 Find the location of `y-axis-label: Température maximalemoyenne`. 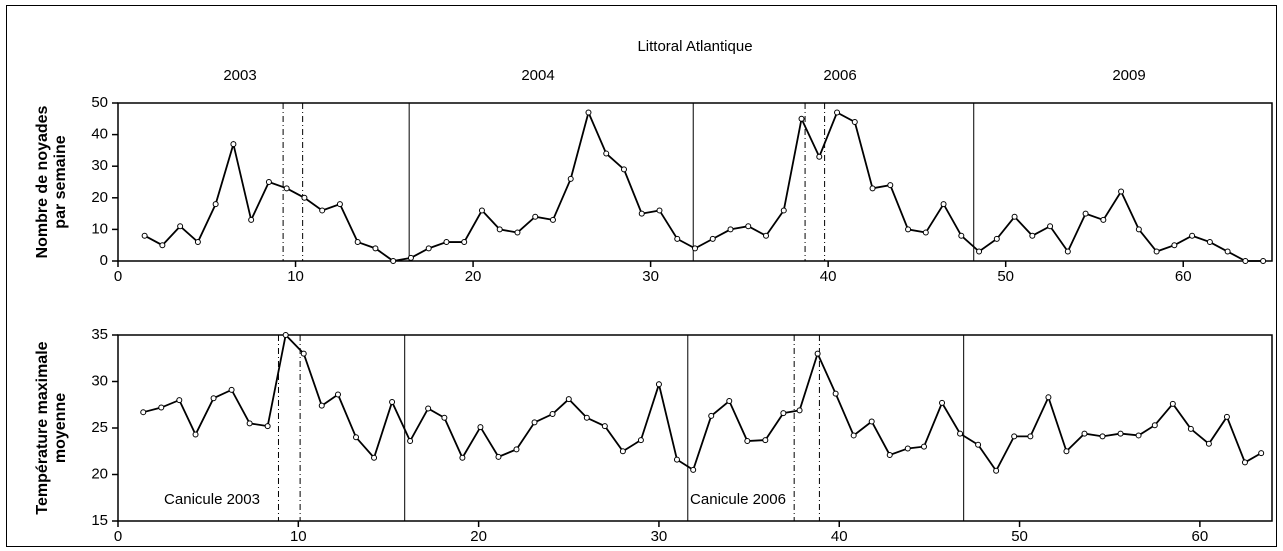

y-axis-label: Température maximalemoyenne is located at coordinates (51, 427).